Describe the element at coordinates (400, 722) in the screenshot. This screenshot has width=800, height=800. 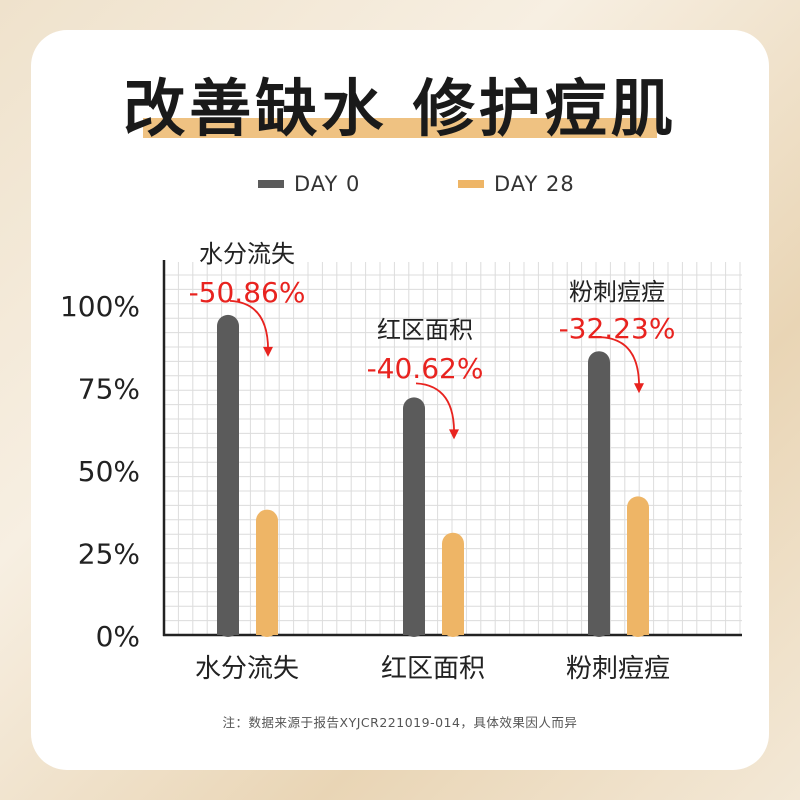
I see `footnote: 注：数据来源于报告XYJCR221019-014，具体效果因人而异` at that location.